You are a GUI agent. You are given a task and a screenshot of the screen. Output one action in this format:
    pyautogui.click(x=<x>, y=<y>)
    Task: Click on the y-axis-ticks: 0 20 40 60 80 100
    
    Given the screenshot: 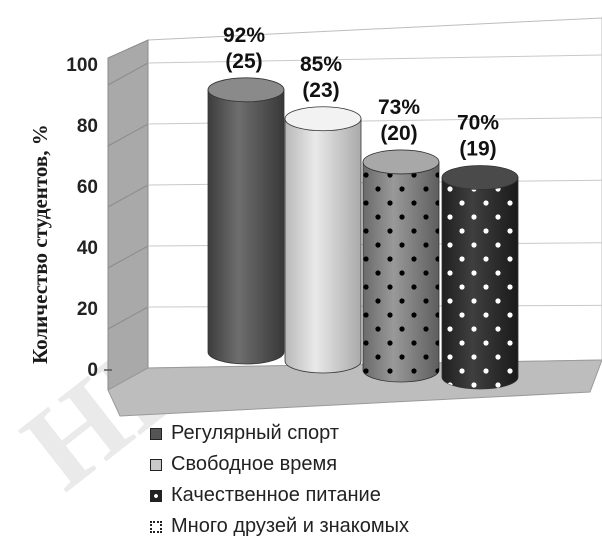 What is the action you would take?
    pyautogui.click(x=89, y=218)
    